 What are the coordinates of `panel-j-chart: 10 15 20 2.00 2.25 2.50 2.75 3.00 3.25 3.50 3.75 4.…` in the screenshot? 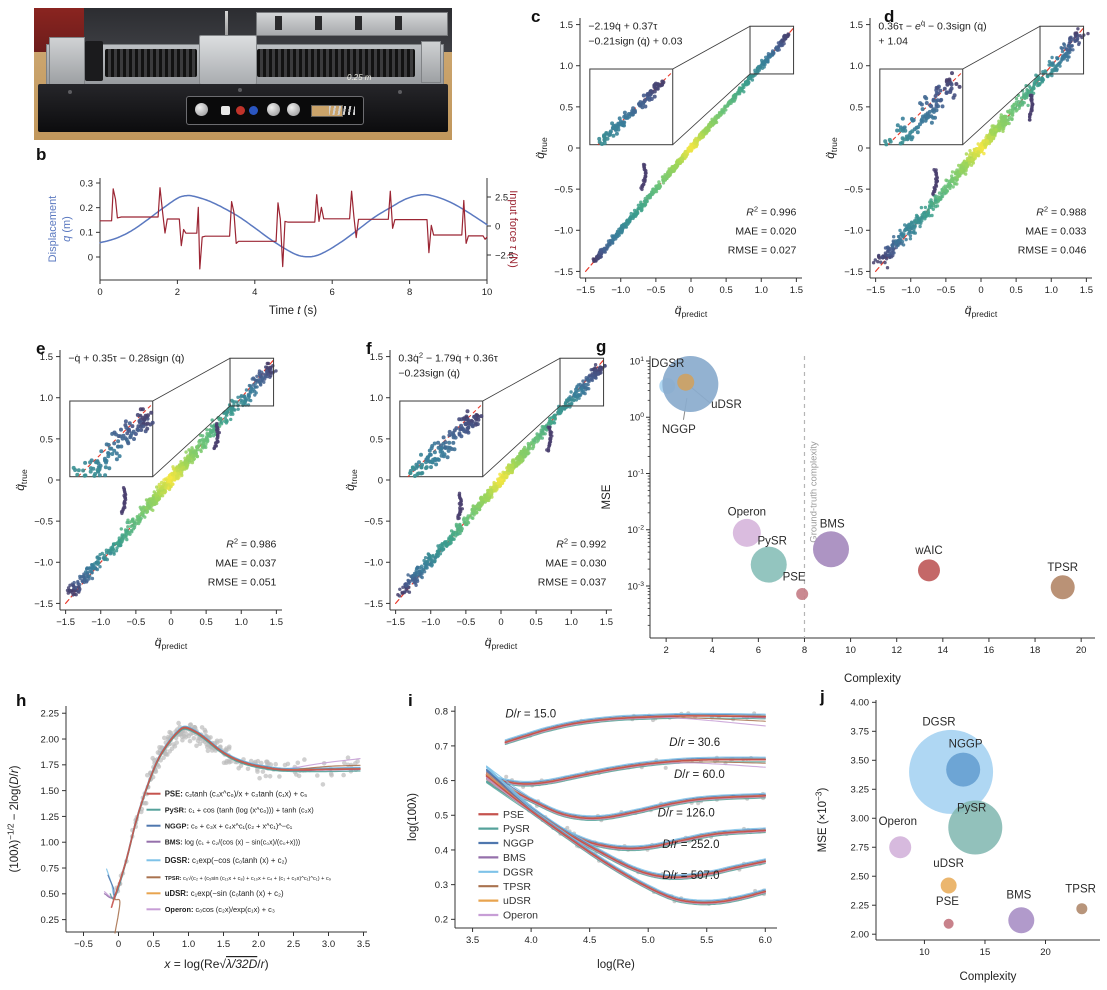 It's located at (957, 840).